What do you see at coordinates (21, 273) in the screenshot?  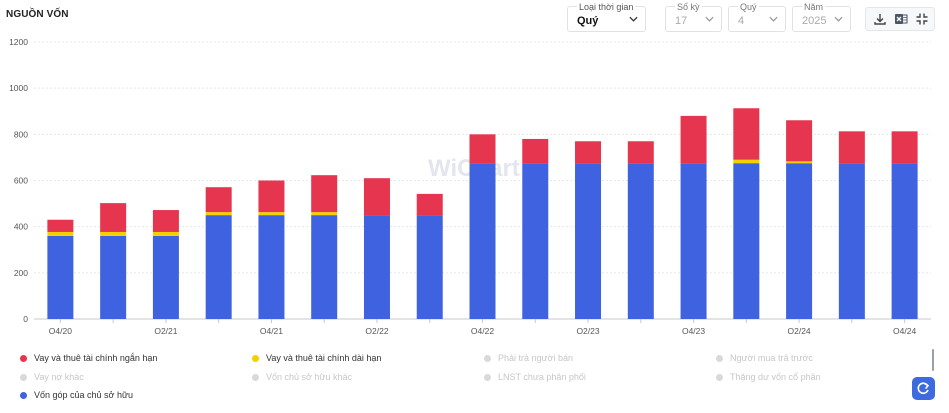 I see `y-tick-label: 200` at bounding box center [21, 273].